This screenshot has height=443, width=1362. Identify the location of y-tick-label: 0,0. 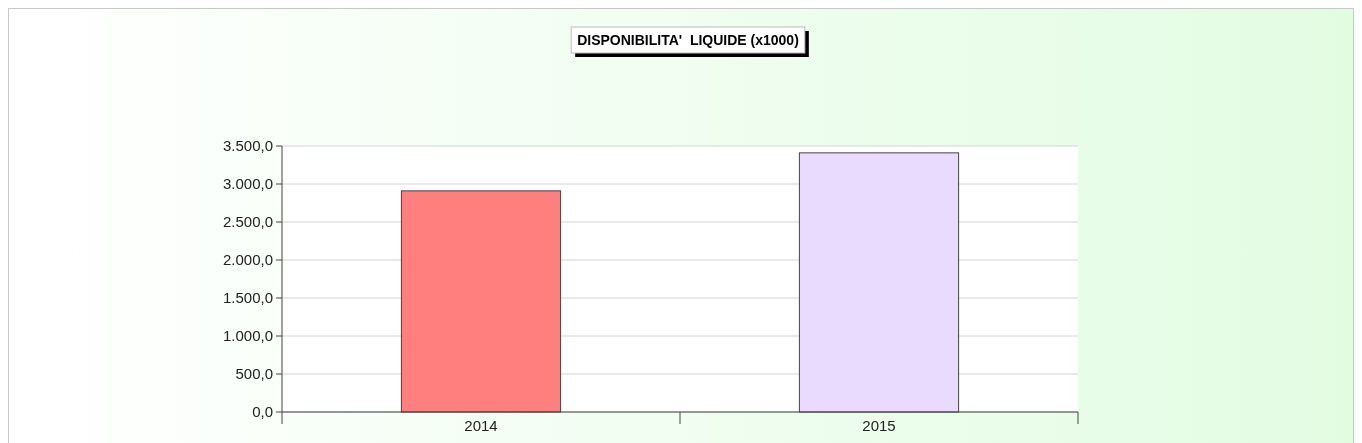
(262, 412).